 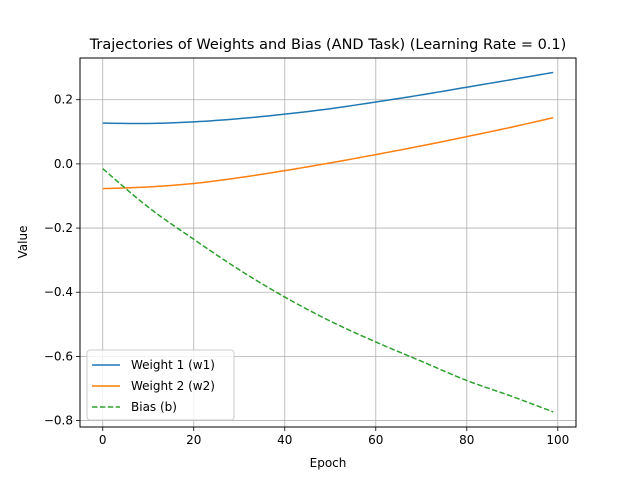 I want to click on y-axis-ticks: −0.8 −0.6 −0.4 −0.2 0.0 0.2, so click(x=62, y=260).